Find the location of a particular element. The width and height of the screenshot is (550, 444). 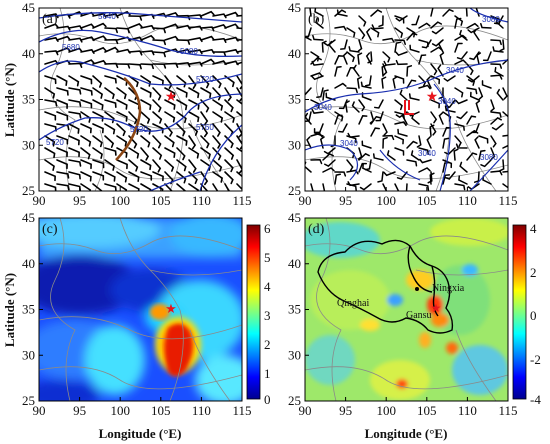

y-tick-label: 45 is located at coordinates (28, 7).